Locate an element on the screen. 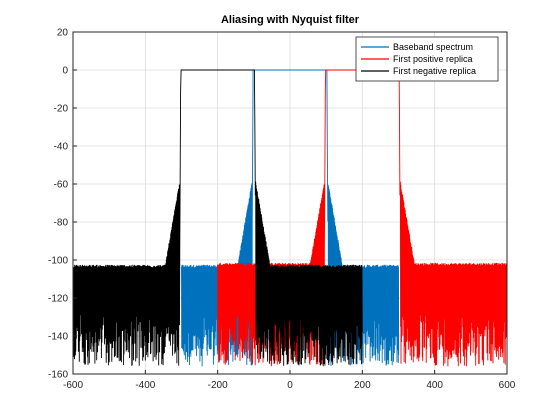 Image resolution: width=560 pixels, height=420 pixels. y-tick-label: -160 is located at coordinates (58, 375).